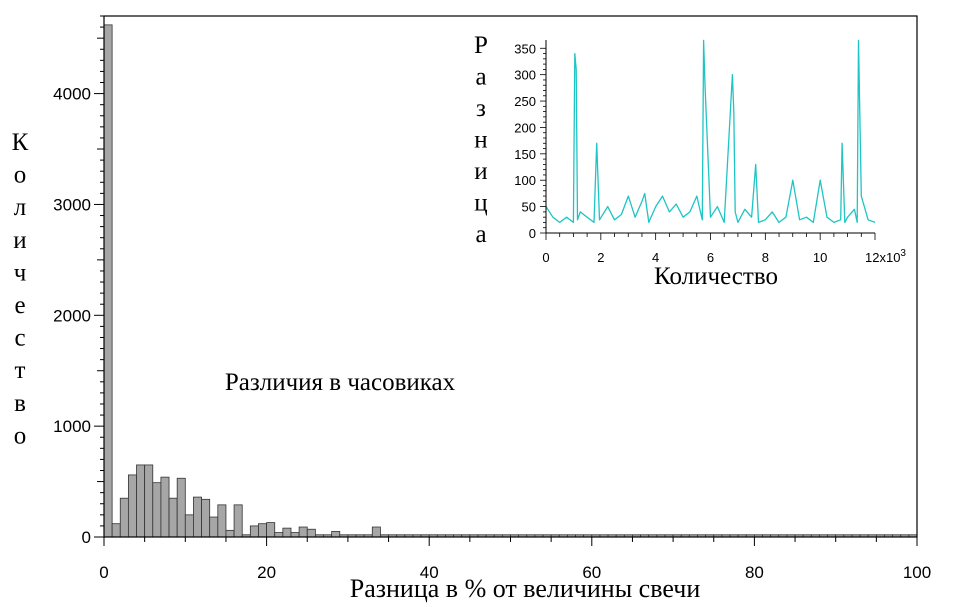  What do you see at coordinates (480, 171) in the screenshot?
I see `inset-y-label-char: и` at bounding box center [480, 171].